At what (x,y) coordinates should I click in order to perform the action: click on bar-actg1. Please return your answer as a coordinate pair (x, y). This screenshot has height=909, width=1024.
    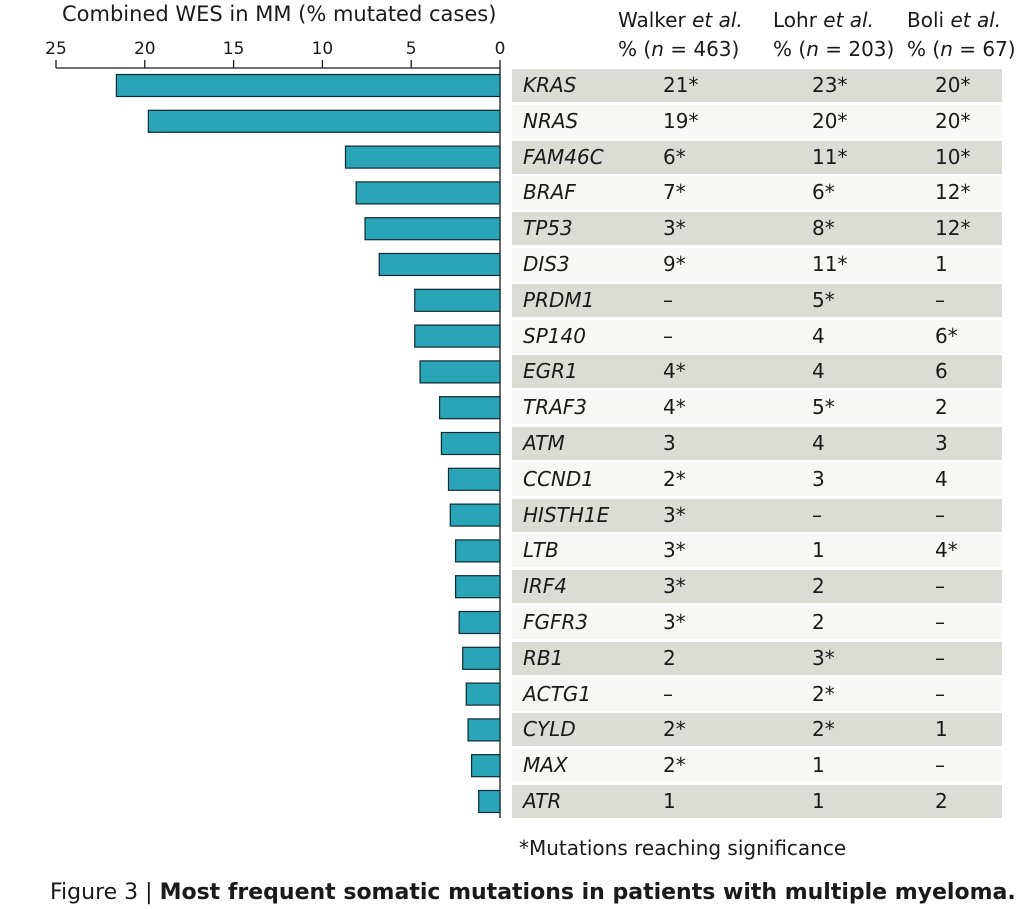
    Looking at the image, I should click on (483, 694).